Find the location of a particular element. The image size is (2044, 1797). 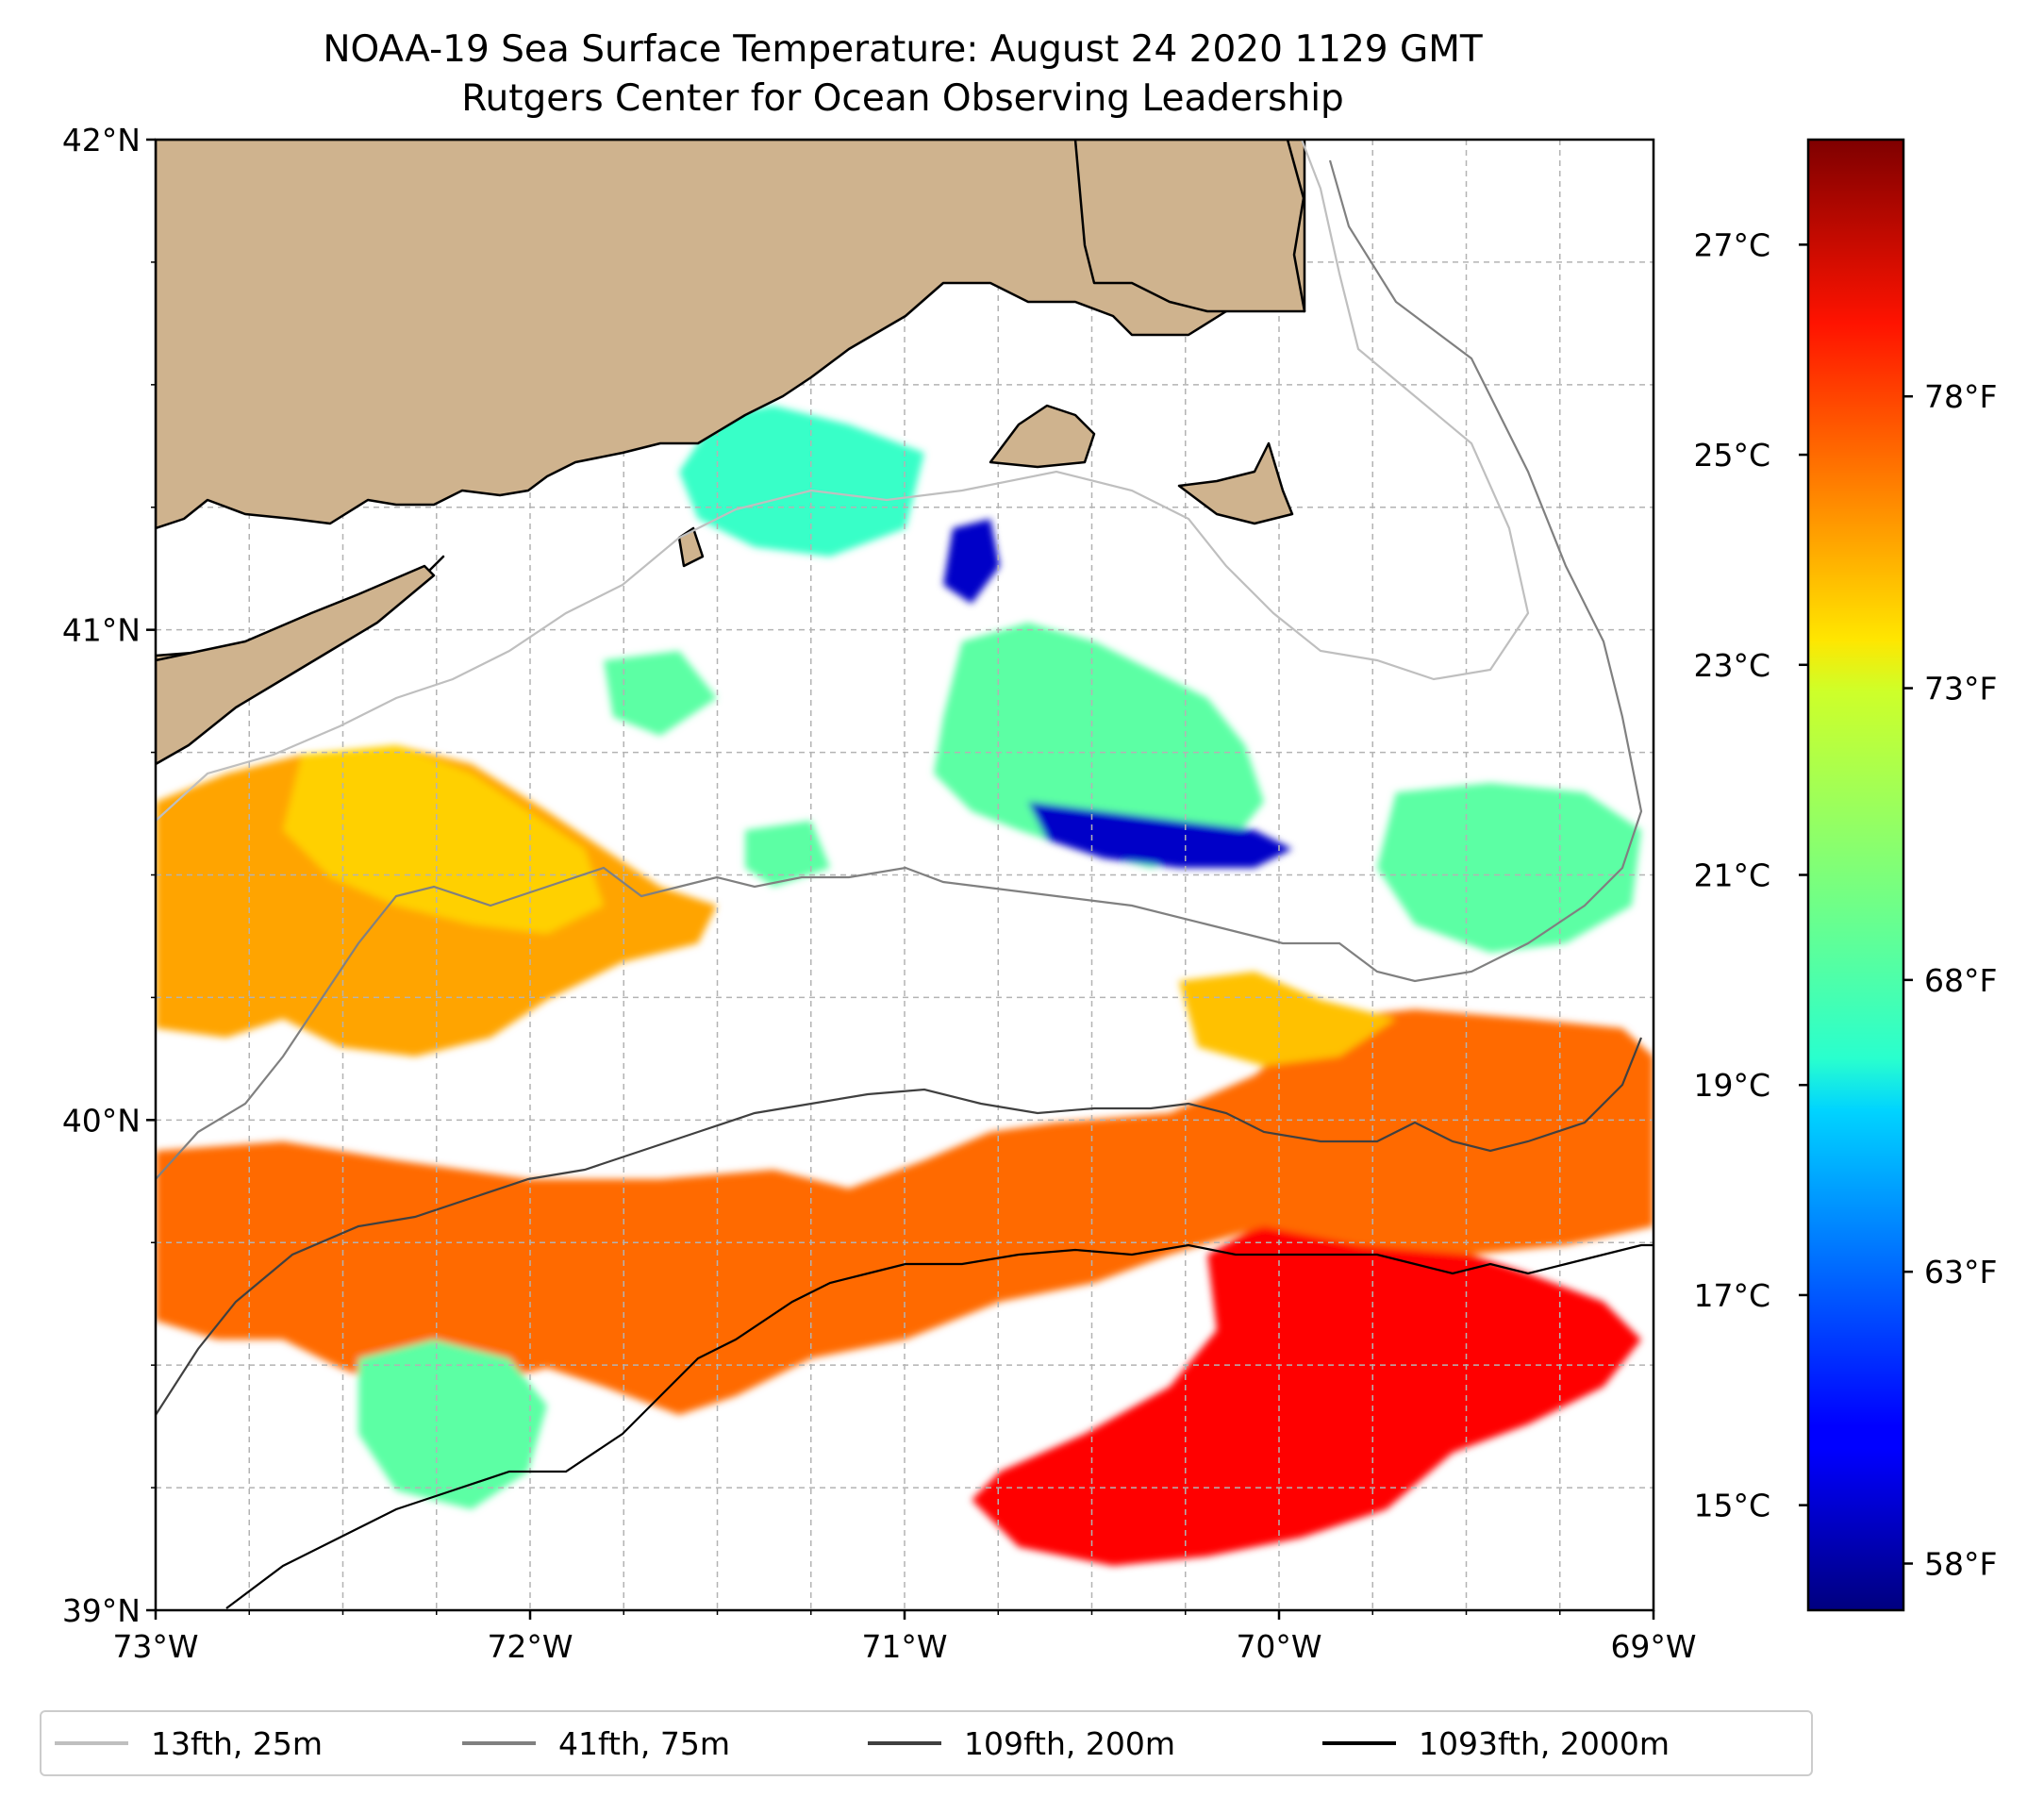

land-cape-cod is located at coordinates (1189, 226).